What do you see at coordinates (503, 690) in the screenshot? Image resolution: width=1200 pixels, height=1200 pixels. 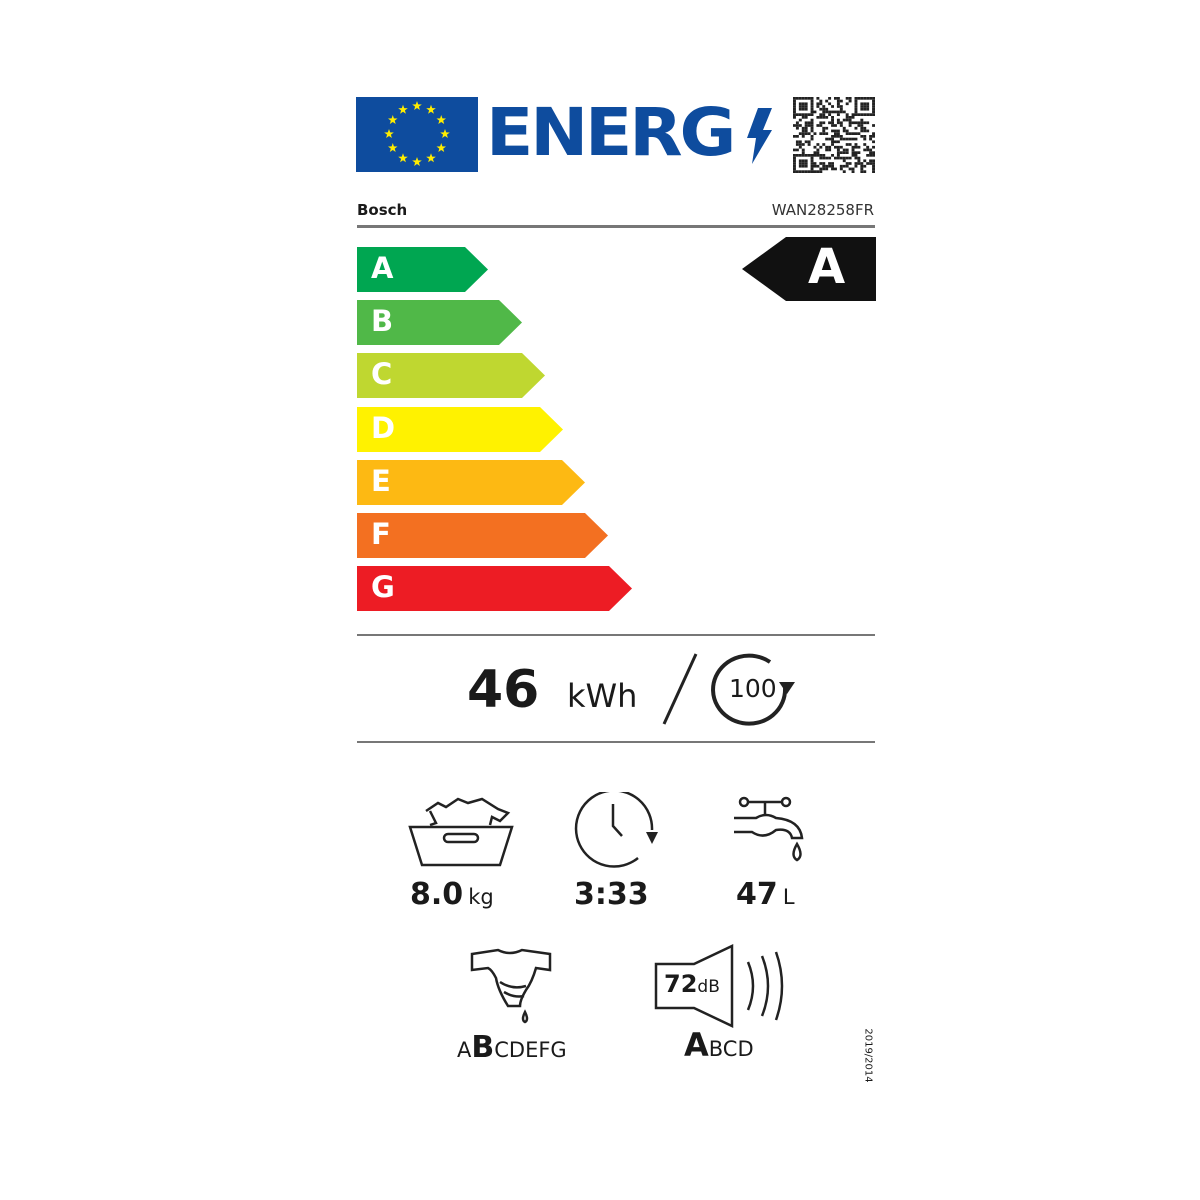 I see `energy-value: 46` at bounding box center [503, 690].